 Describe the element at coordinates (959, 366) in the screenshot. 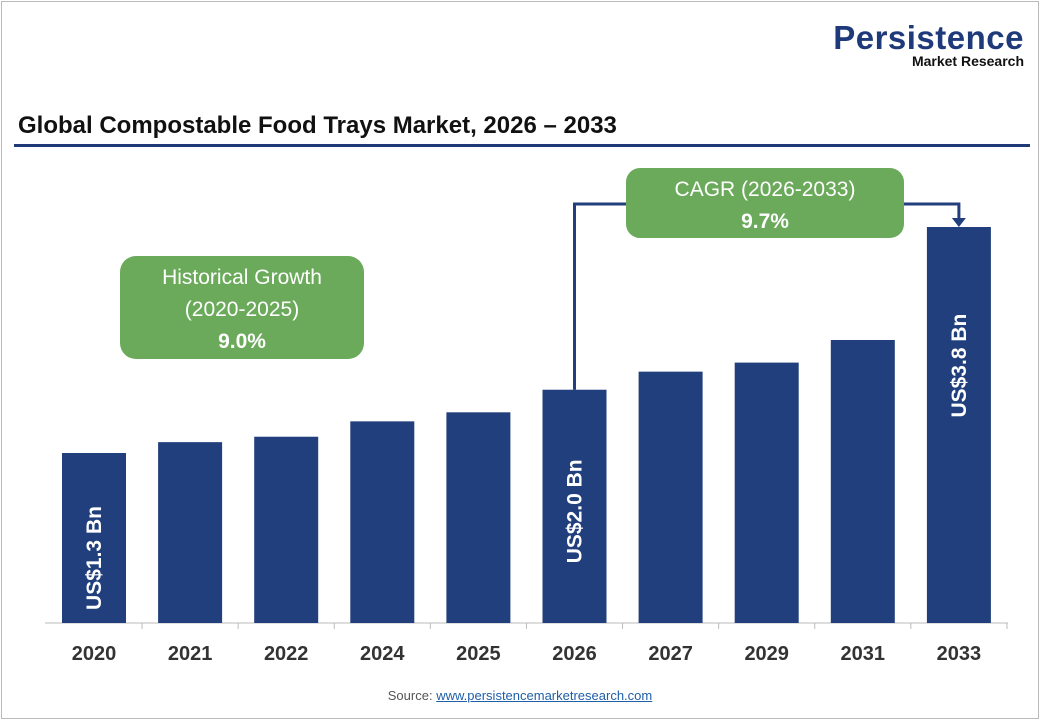

I see `data-label-2033: US$3.8 Bn` at that location.